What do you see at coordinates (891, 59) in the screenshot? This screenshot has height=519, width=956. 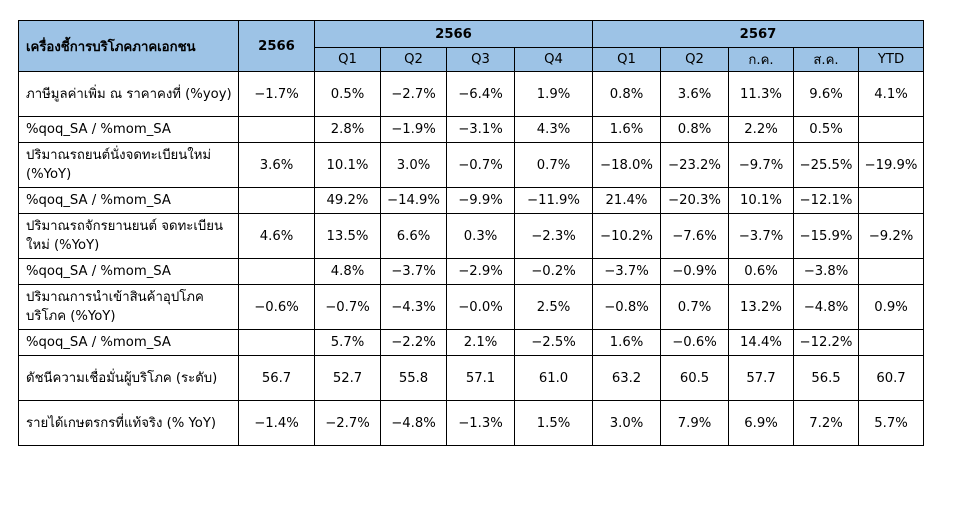 I see `header-2567-ytd: YTD` at bounding box center [891, 59].